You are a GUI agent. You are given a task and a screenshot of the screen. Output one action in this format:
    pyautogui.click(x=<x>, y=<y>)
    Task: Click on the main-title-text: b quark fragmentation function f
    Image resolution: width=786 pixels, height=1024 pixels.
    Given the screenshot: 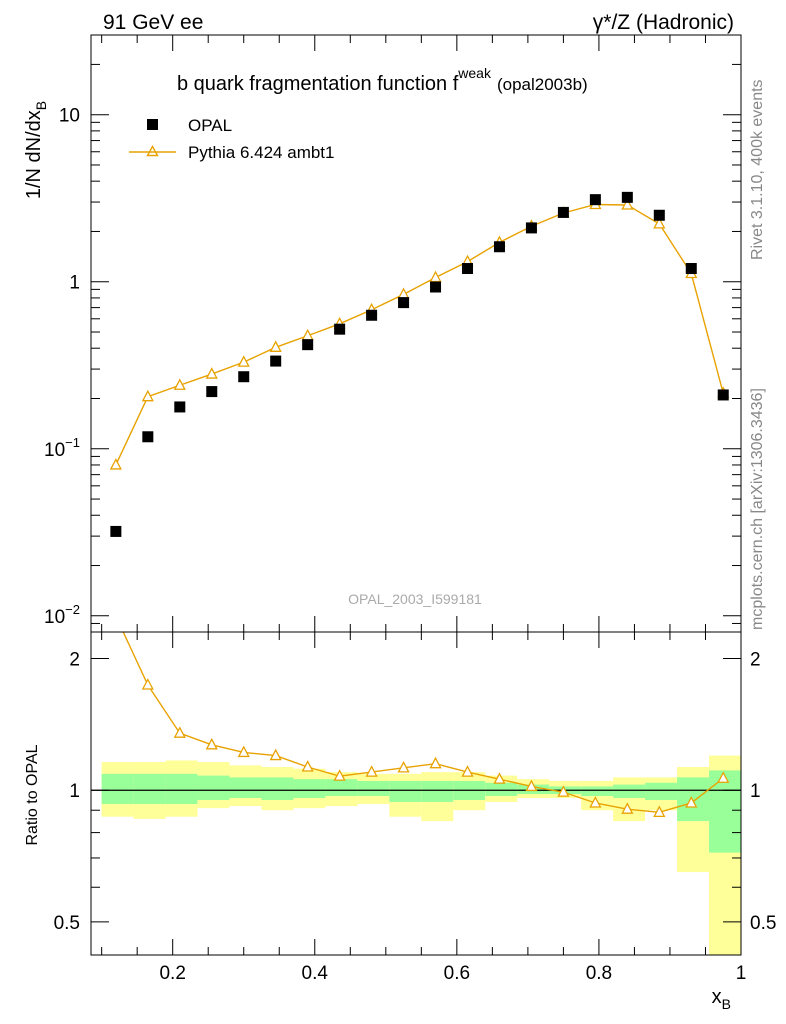 What is the action you would take?
    pyautogui.click(x=318, y=84)
    